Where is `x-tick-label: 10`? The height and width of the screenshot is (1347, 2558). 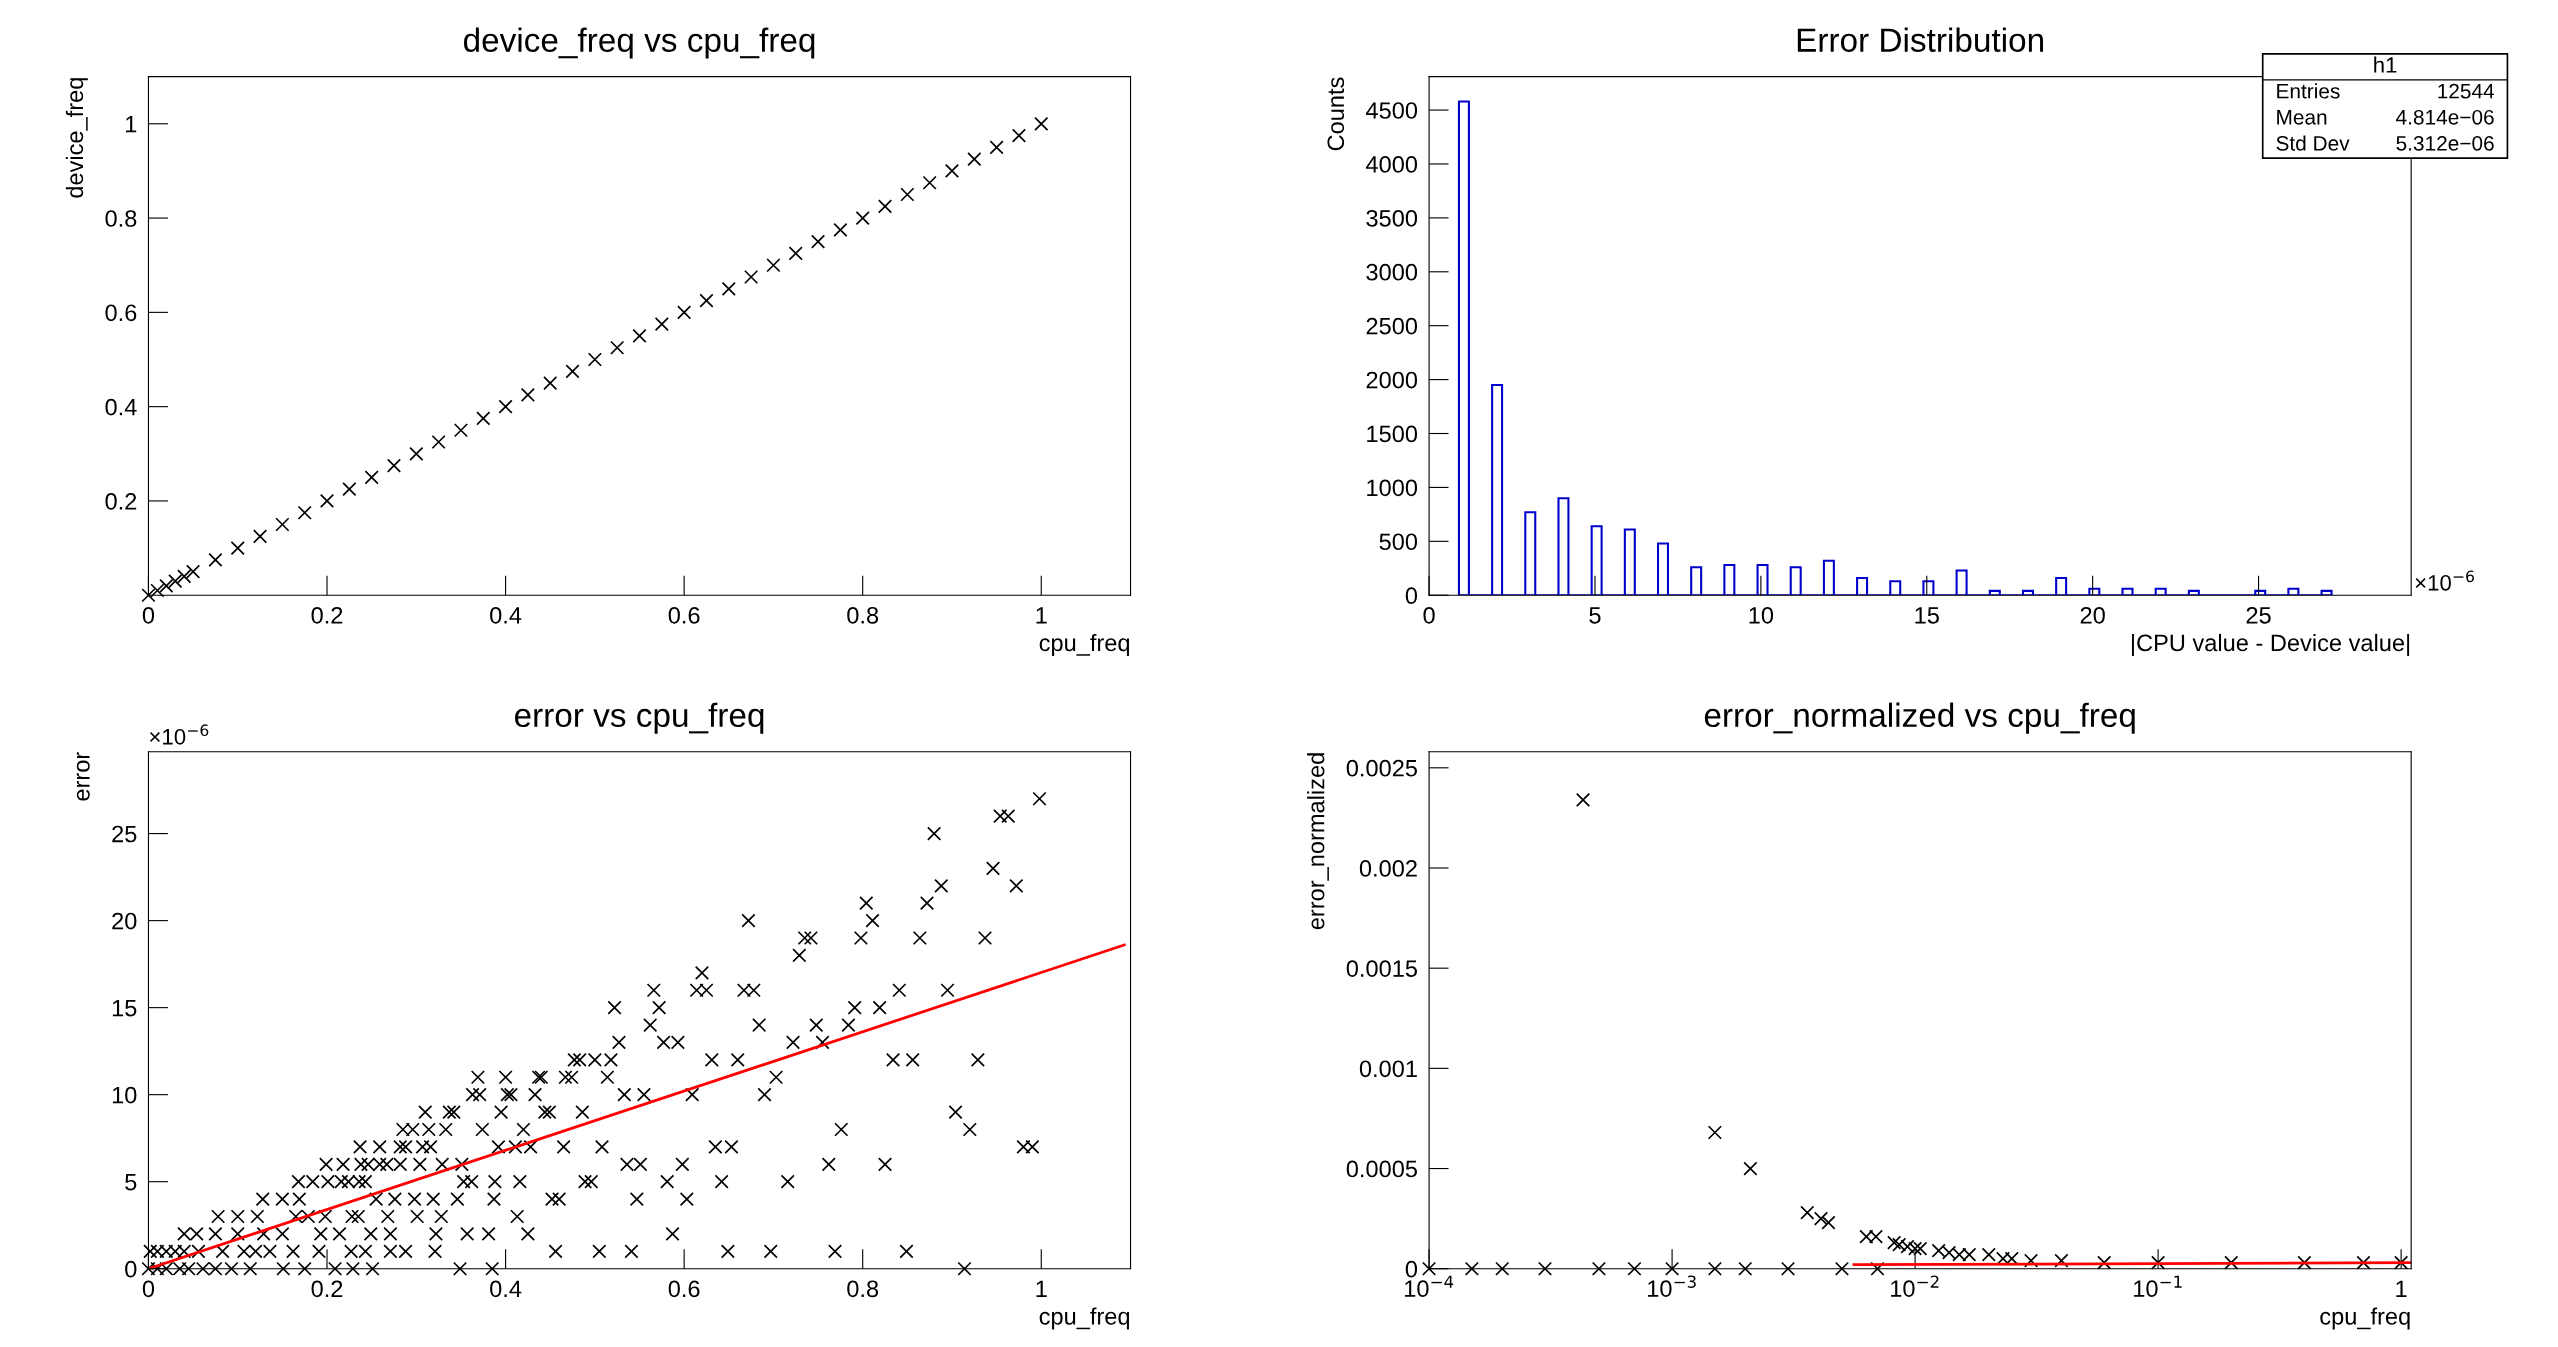
x-tick-label: 10 is located at coordinates (1761, 615).